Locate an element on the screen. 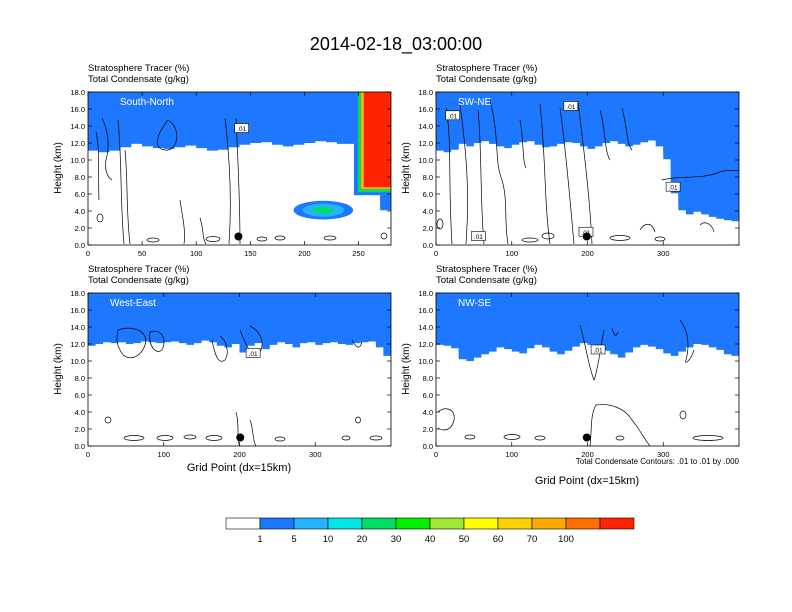  color-legend: 1 5 10 20 30 40 50 60 70 100 is located at coordinates (430, 531).